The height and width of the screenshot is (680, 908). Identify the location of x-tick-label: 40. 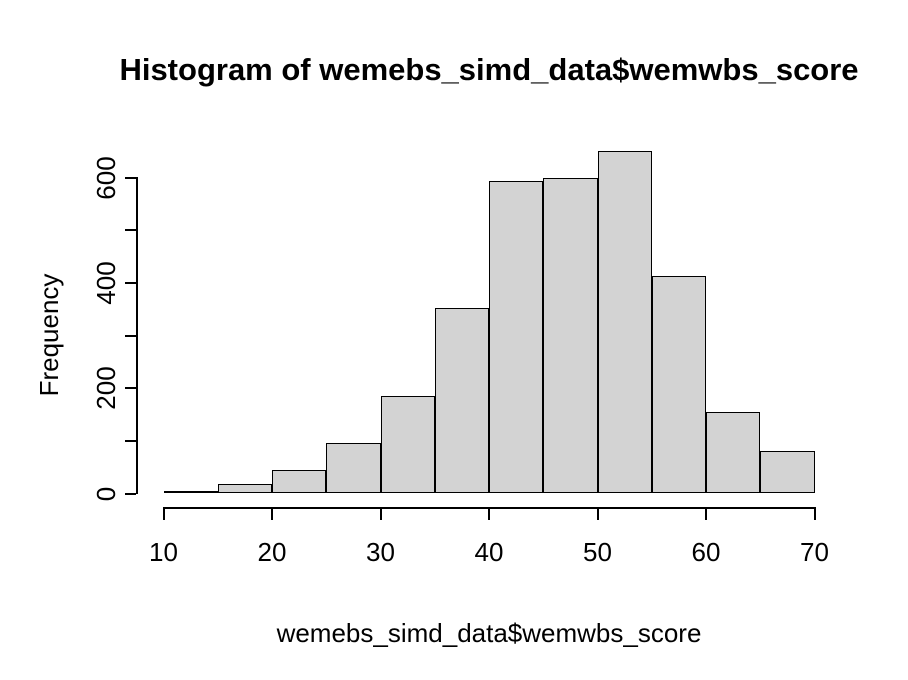
(489, 552).